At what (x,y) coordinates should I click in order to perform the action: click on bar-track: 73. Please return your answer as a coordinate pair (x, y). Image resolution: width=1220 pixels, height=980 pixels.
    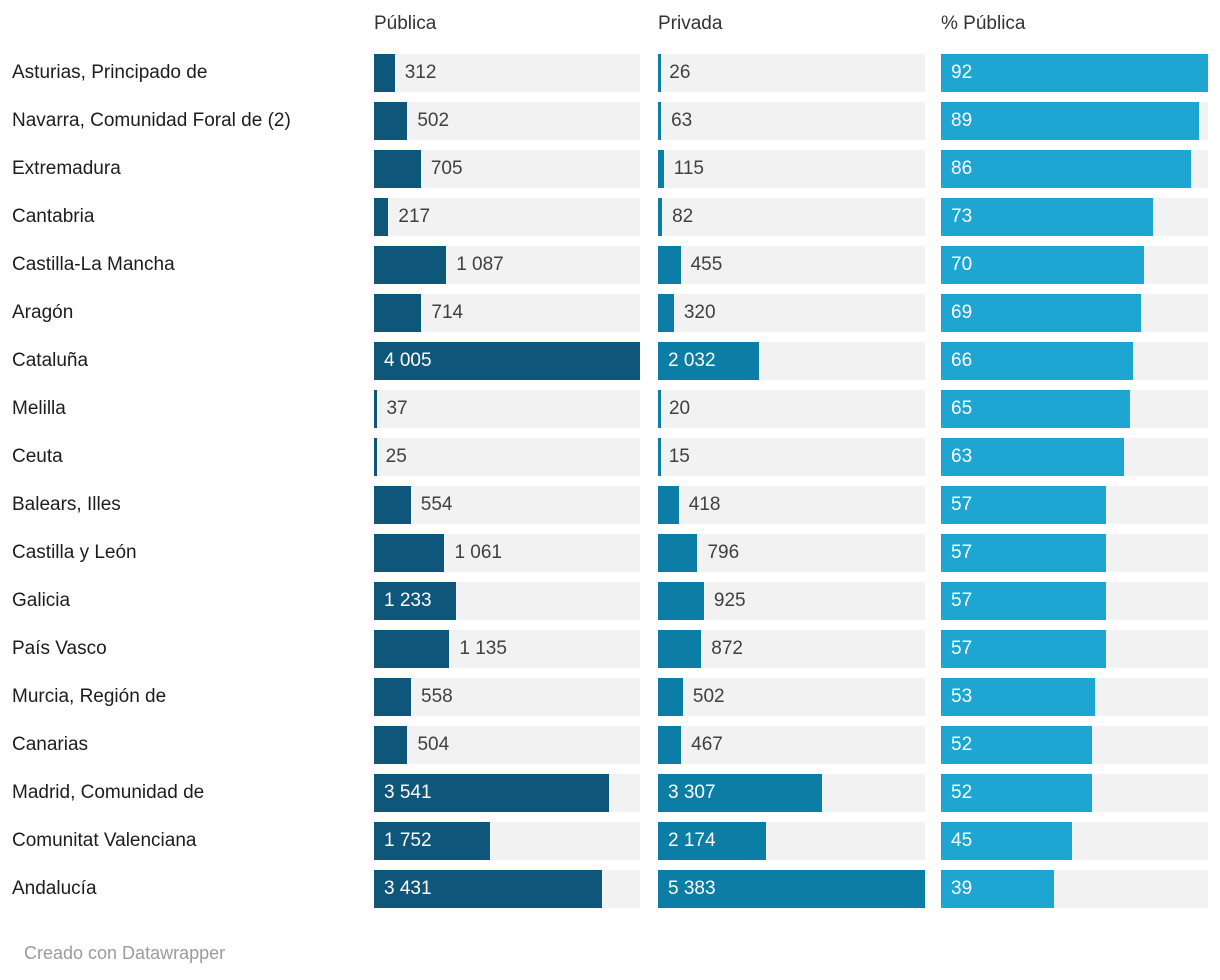
    Looking at the image, I should click on (1074, 217).